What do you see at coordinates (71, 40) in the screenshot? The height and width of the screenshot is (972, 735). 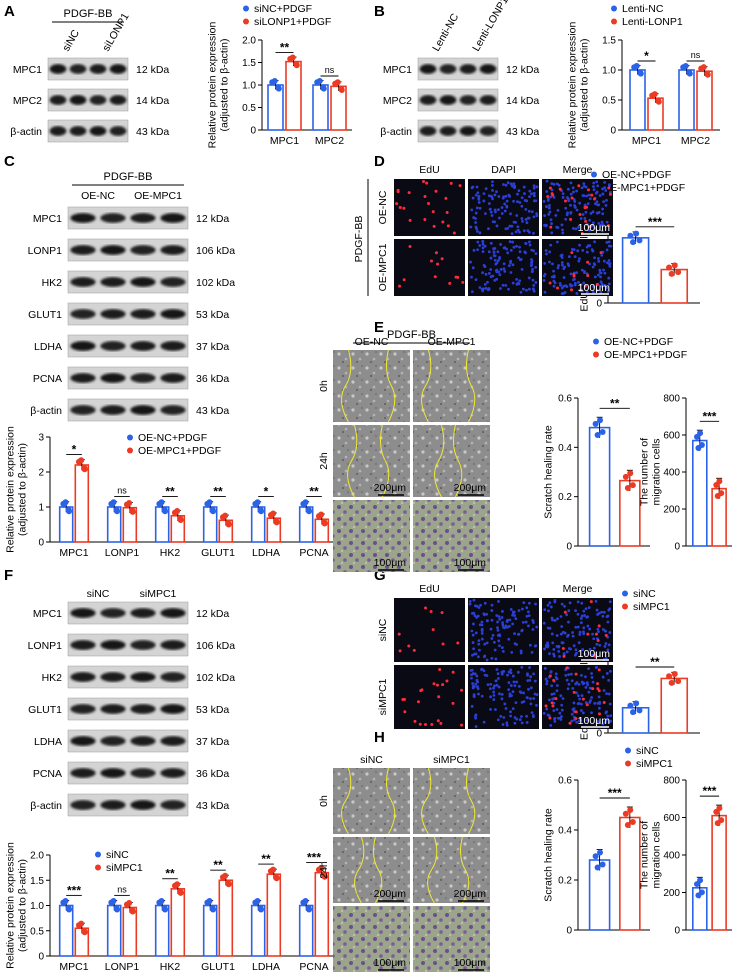 I see `lane-label: siNC` at bounding box center [71, 40].